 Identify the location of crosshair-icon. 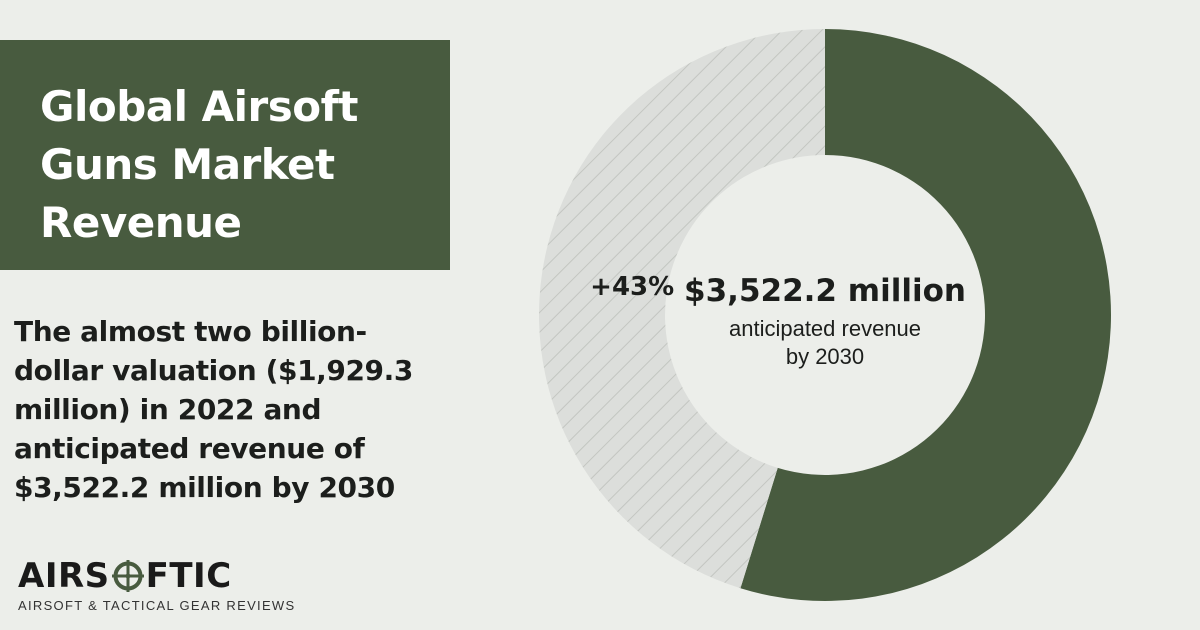
(128, 576).